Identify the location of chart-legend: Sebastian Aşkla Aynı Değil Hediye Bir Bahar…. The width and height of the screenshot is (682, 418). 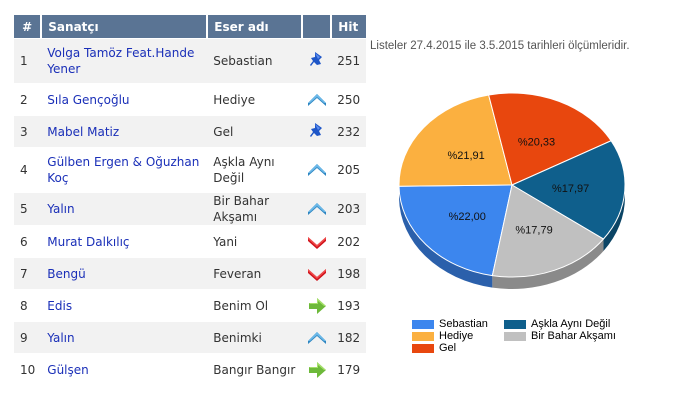
(518, 336).